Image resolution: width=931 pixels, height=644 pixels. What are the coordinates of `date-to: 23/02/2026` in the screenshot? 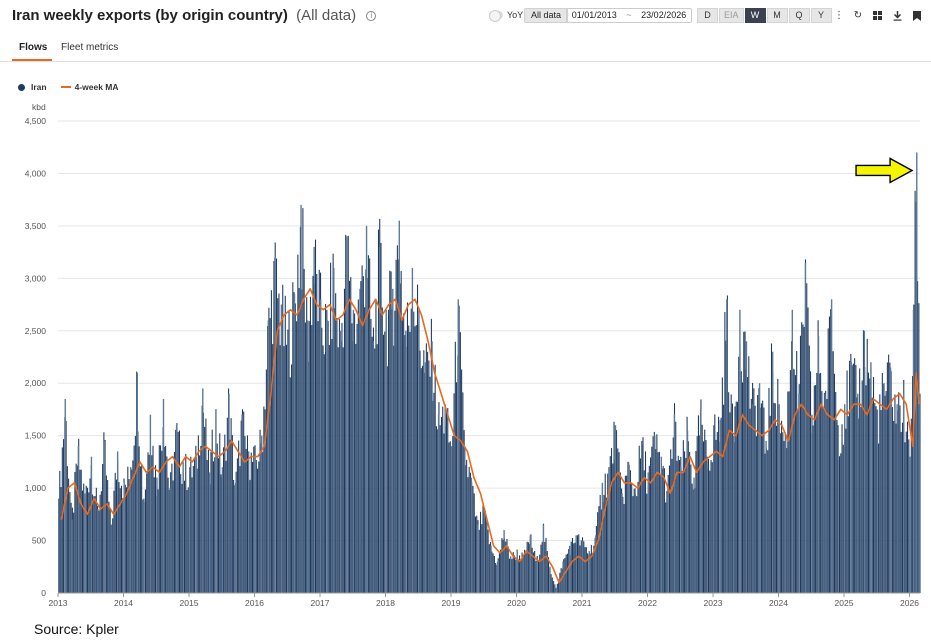 It's located at (664, 15).